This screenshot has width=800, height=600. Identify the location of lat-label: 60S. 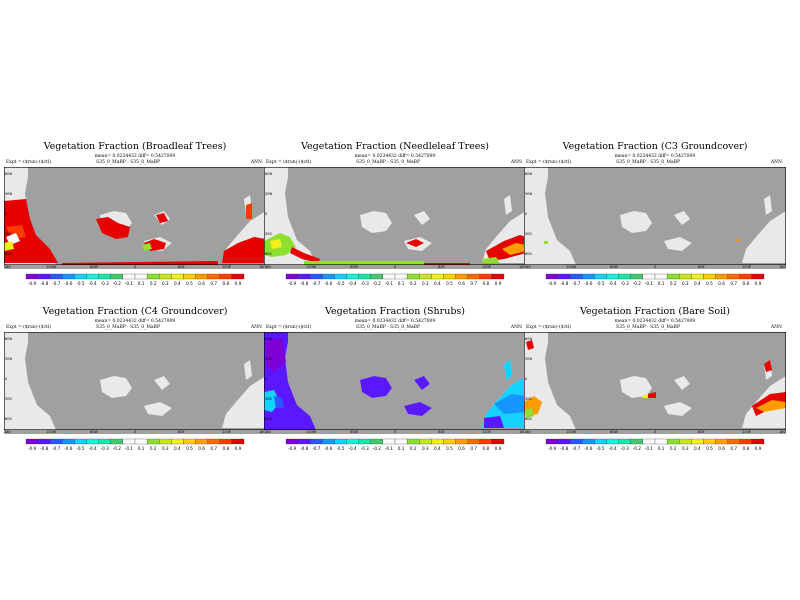
(528, 254).